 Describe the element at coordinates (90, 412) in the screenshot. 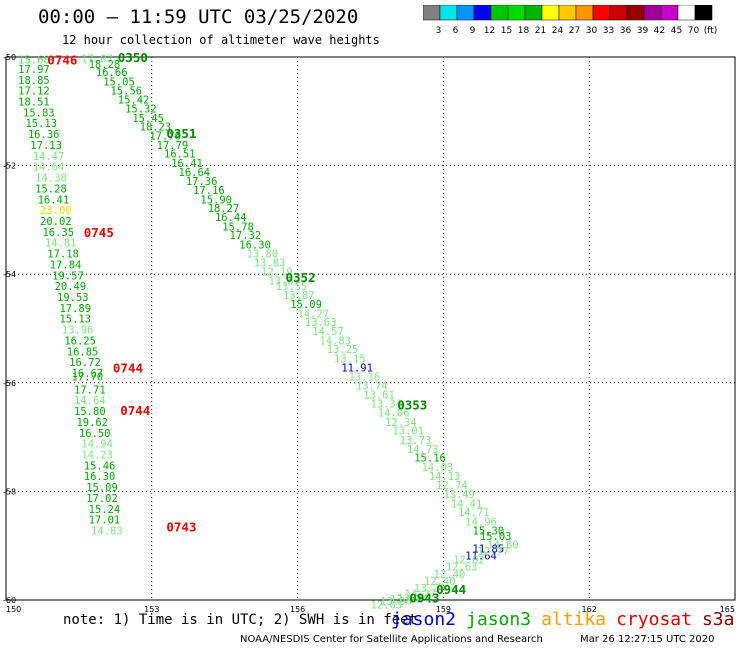

I see `wave-height-value: 15.80` at that location.